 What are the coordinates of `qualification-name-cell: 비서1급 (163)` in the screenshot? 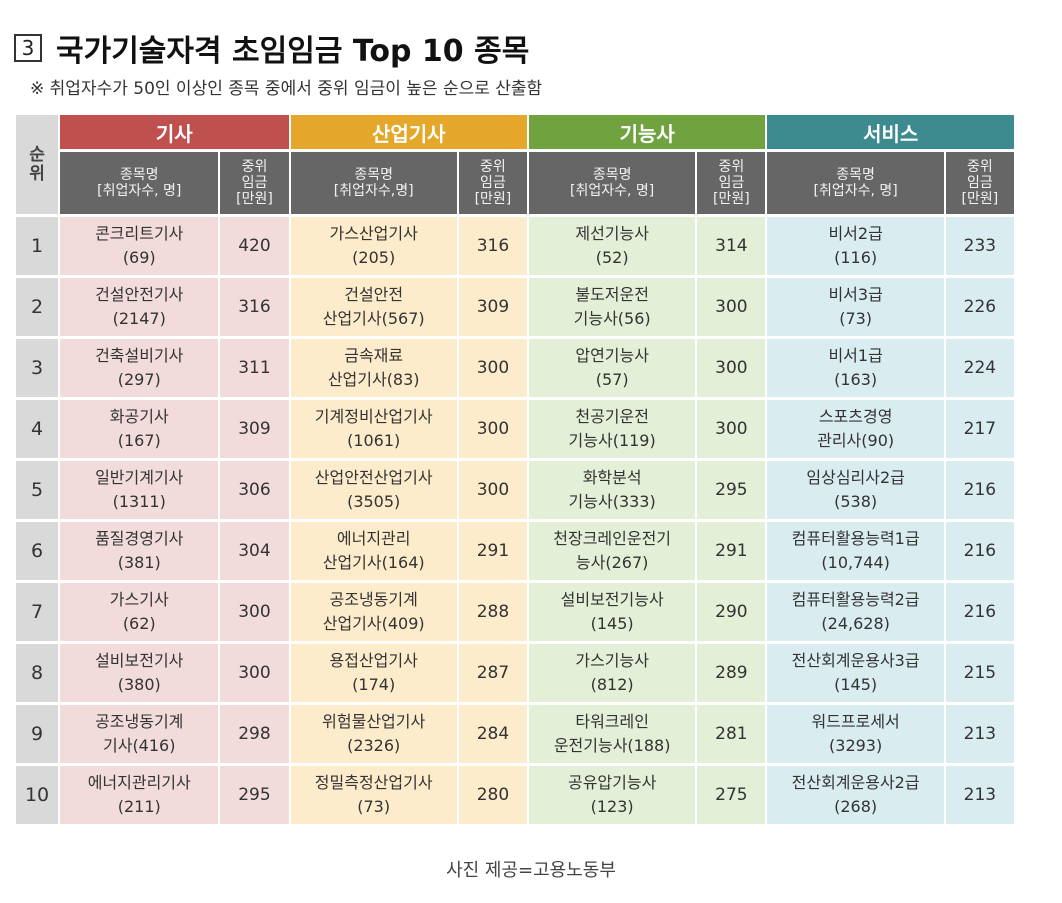 It's located at (855, 368).